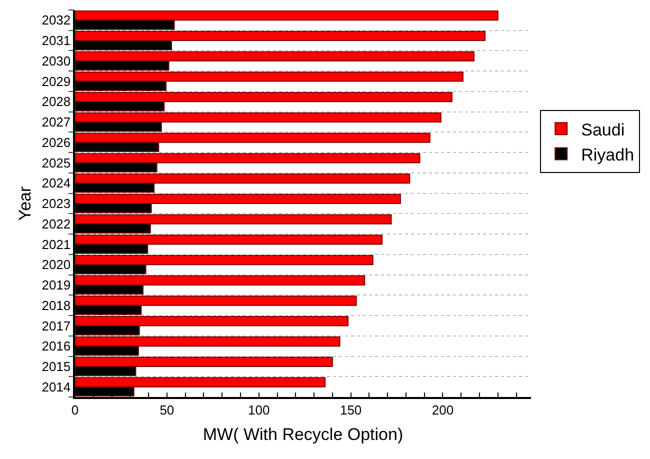 This screenshot has height=459, width=650. What do you see at coordinates (56, 122) in the screenshot?
I see `y-tick-label: 2027` at bounding box center [56, 122].